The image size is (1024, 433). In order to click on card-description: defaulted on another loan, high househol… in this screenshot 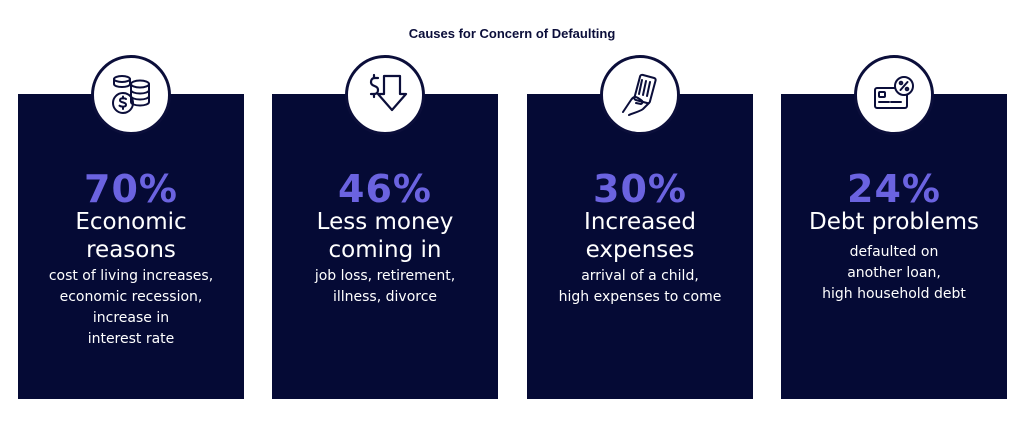, I will do `click(894, 273)`.